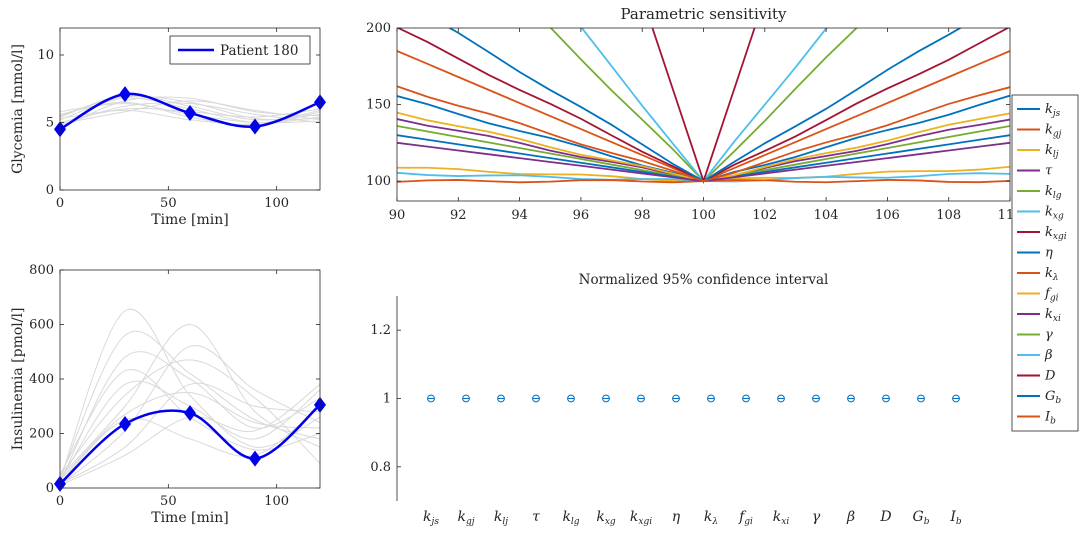 The width and height of the screenshot is (1084, 542). Describe the element at coordinates (1052, 151) in the screenshot. I see `legend-label-k_lj: klj` at that location.